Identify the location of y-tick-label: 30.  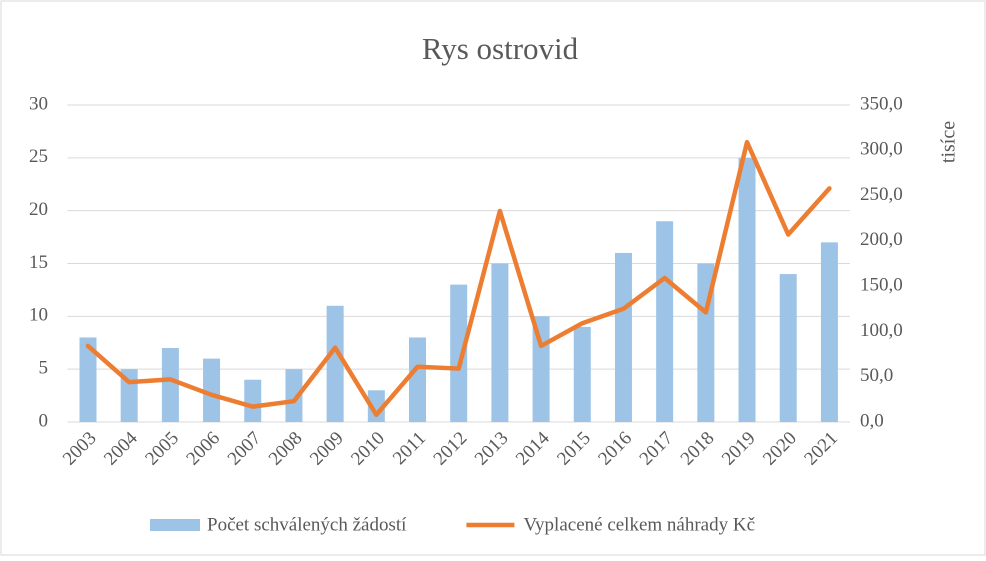
(38, 103).